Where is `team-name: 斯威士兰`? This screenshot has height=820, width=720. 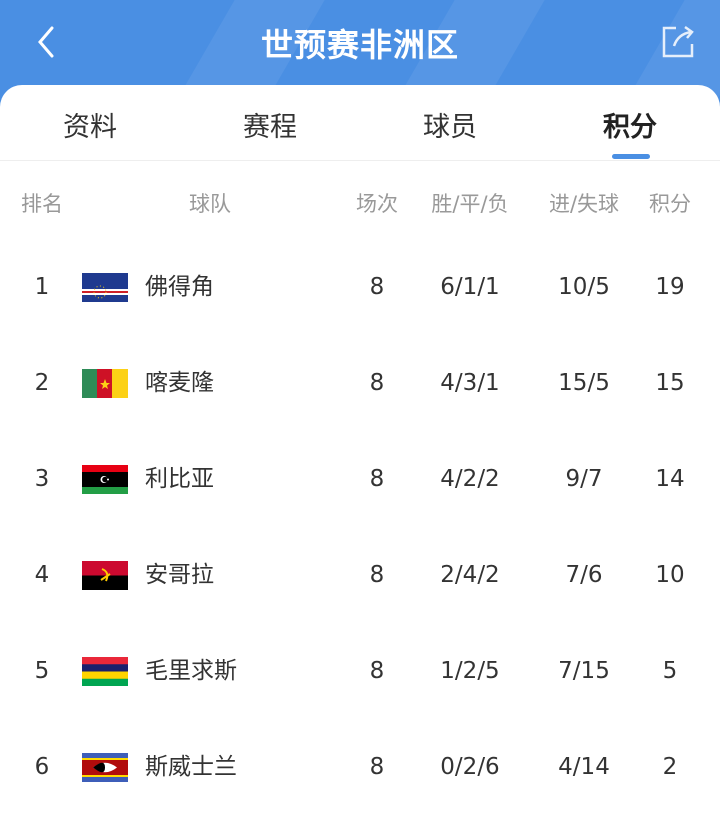
team-name: 斯威士兰 is located at coordinates (191, 767).